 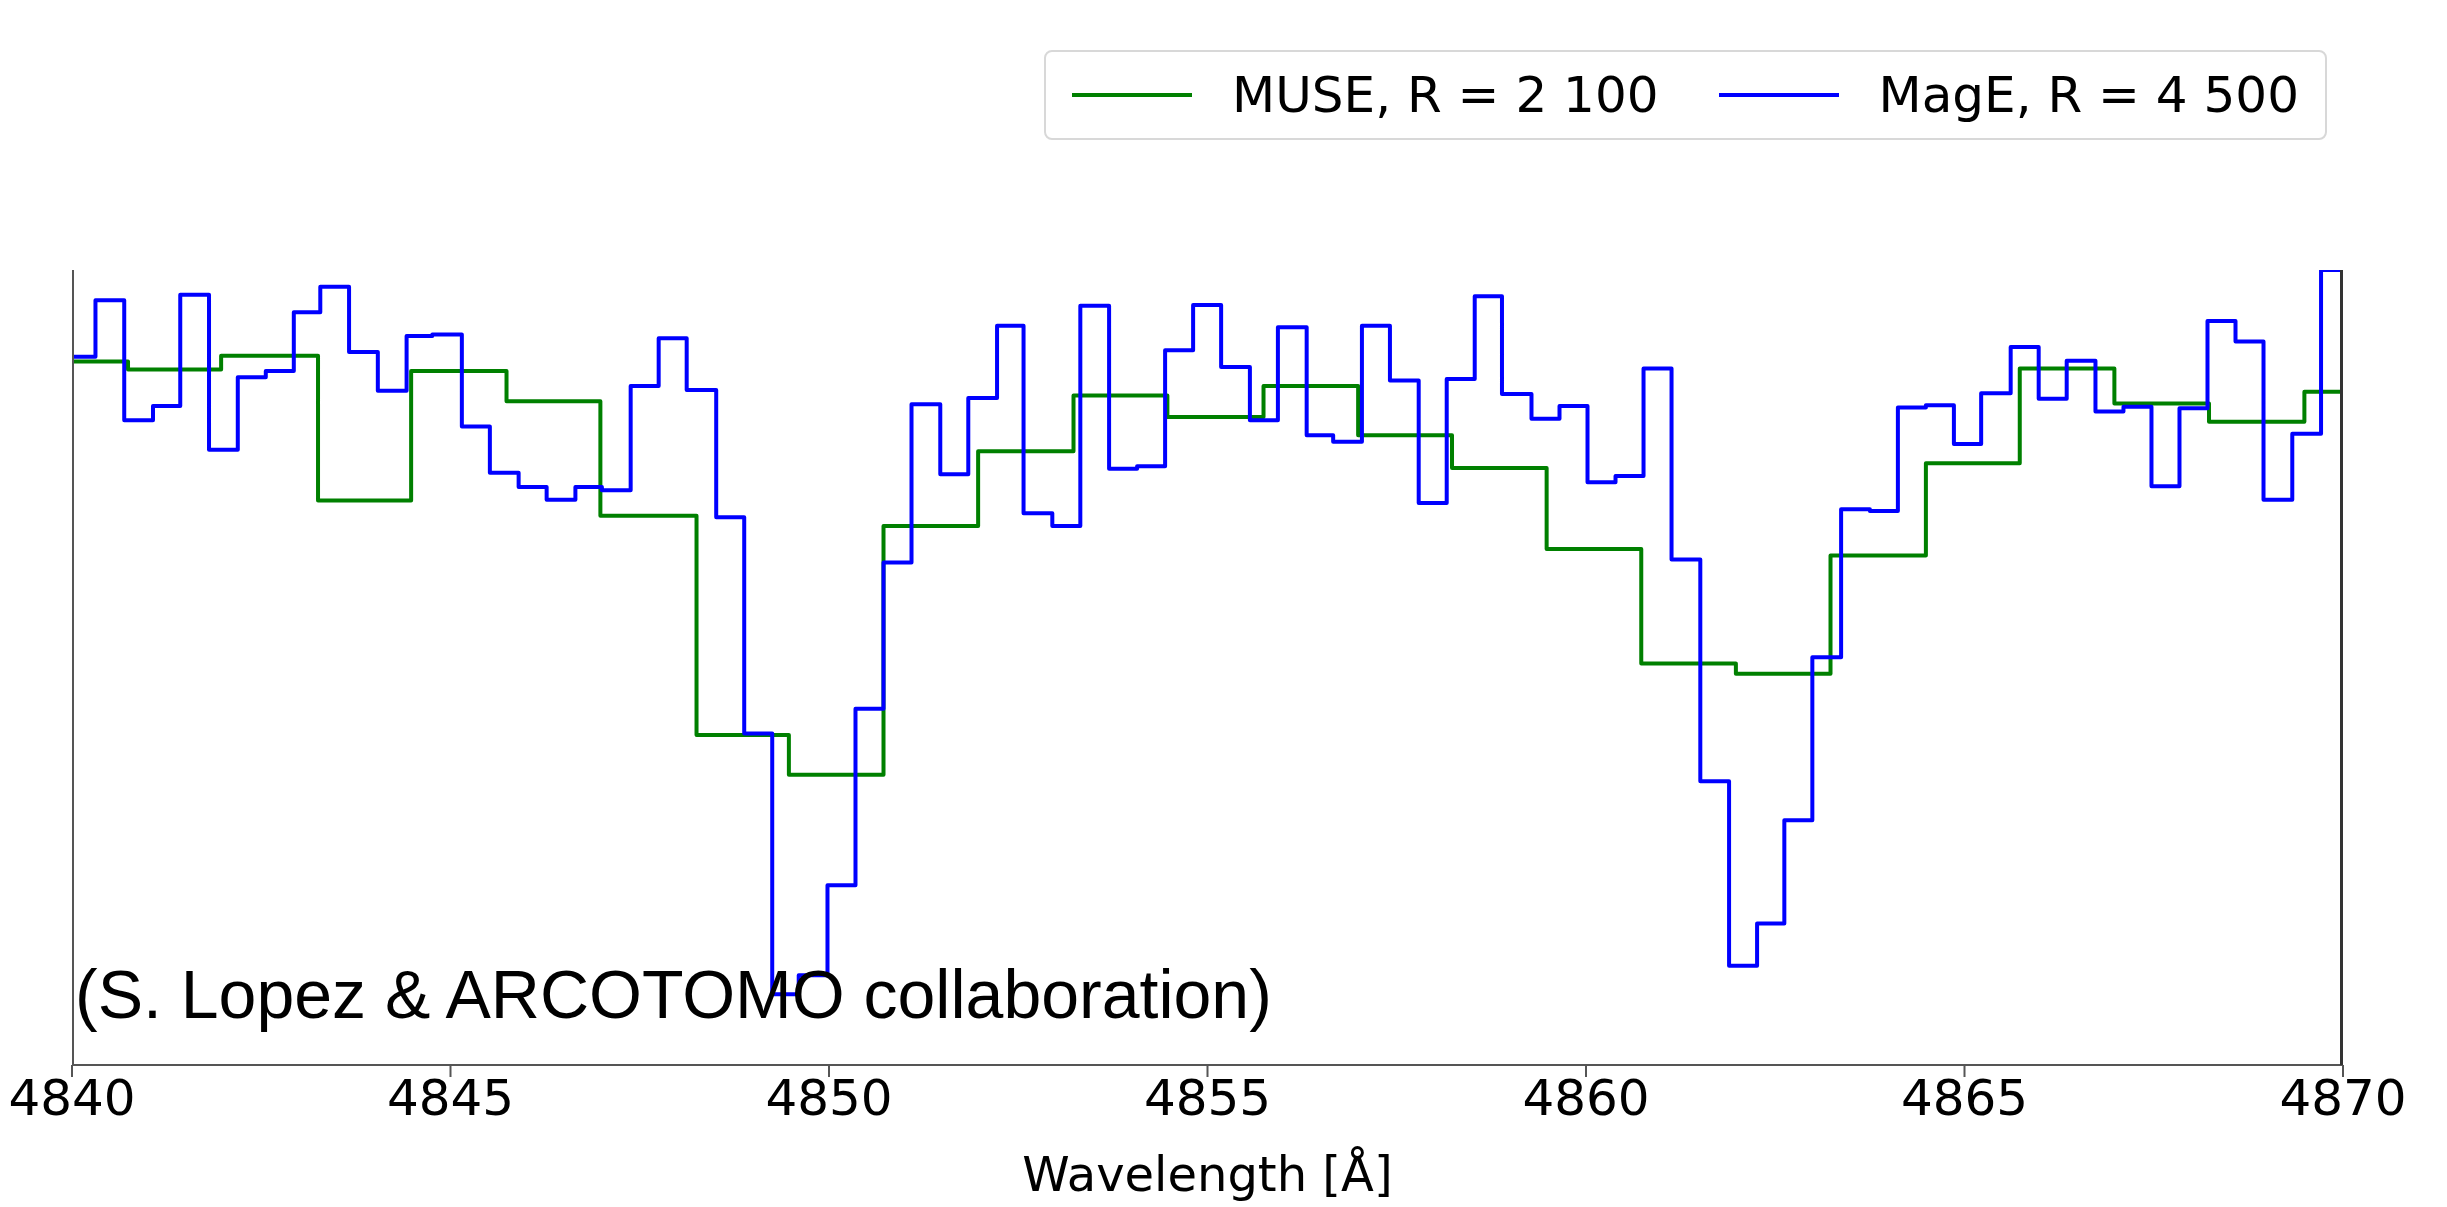 What do you see at coordinates (2088, 95) in the screenshot?
I see `legend-label: MagE, R = 4 500` at bounding box center [2088, 95].